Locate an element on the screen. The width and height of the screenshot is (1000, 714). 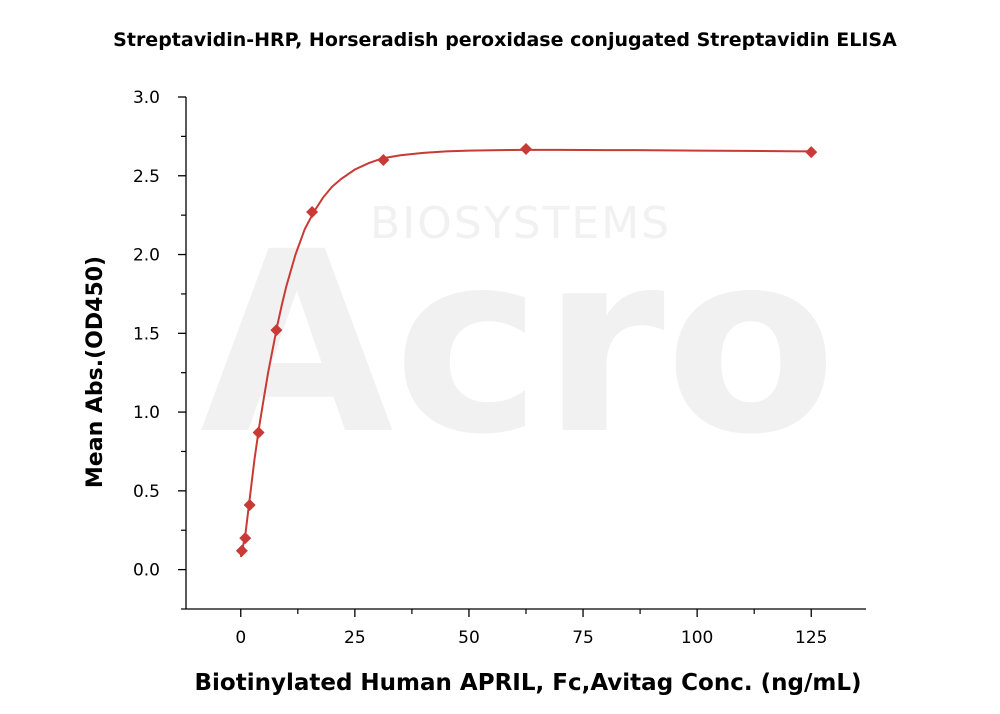
y-axis-title: Mean Abs.(OD450) is located at coordinates (95, 372).